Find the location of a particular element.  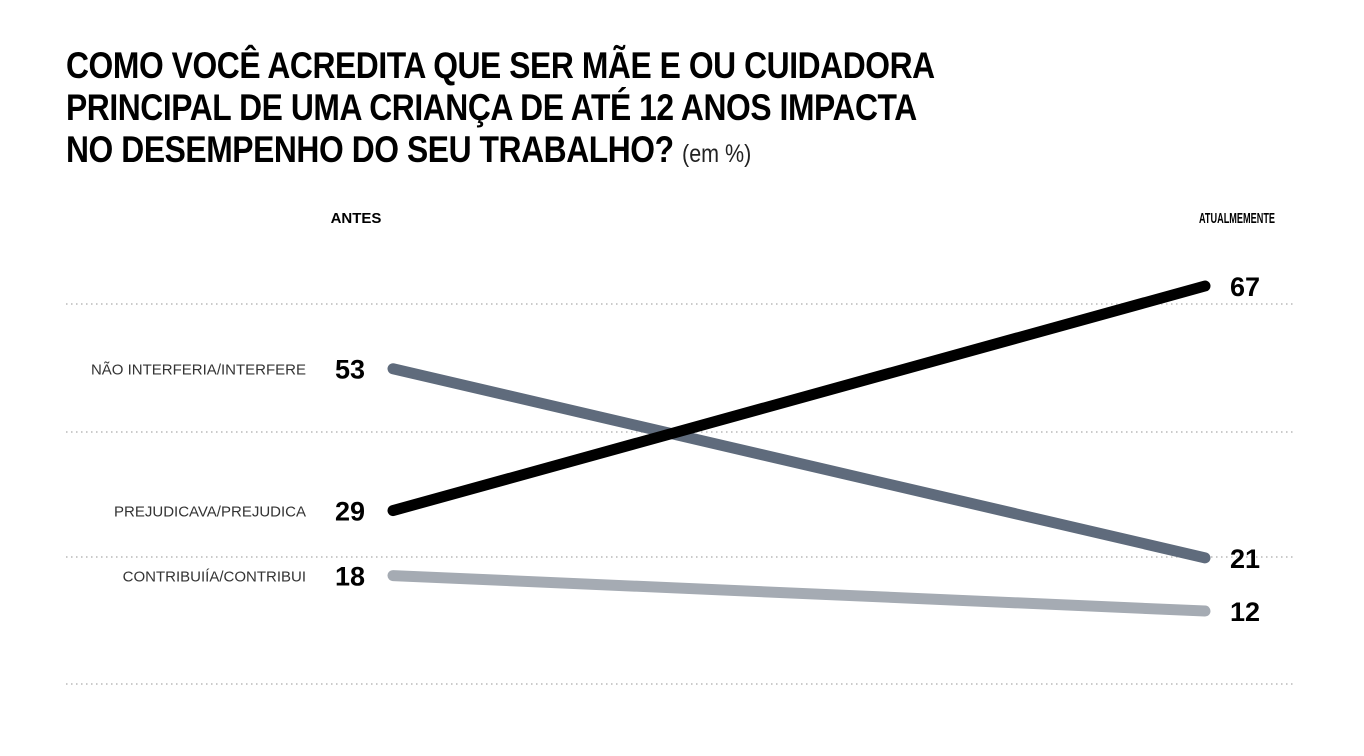

title-line-3-text: NO DESEMPENHO DO SEU TRABALHO? is located at coordinates (370, 149).